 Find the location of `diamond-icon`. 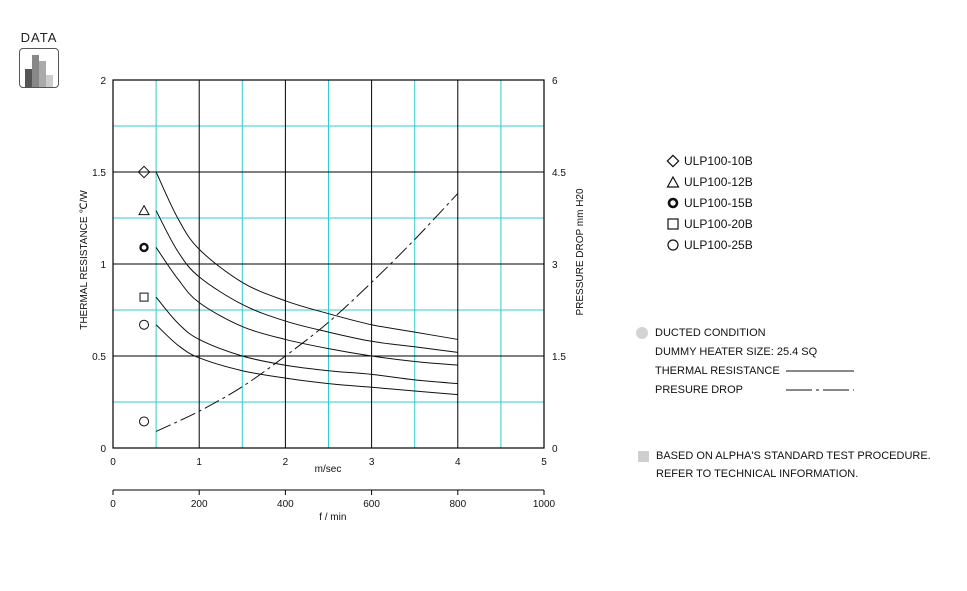

diamond-icon is located at coordinates (673, 160).